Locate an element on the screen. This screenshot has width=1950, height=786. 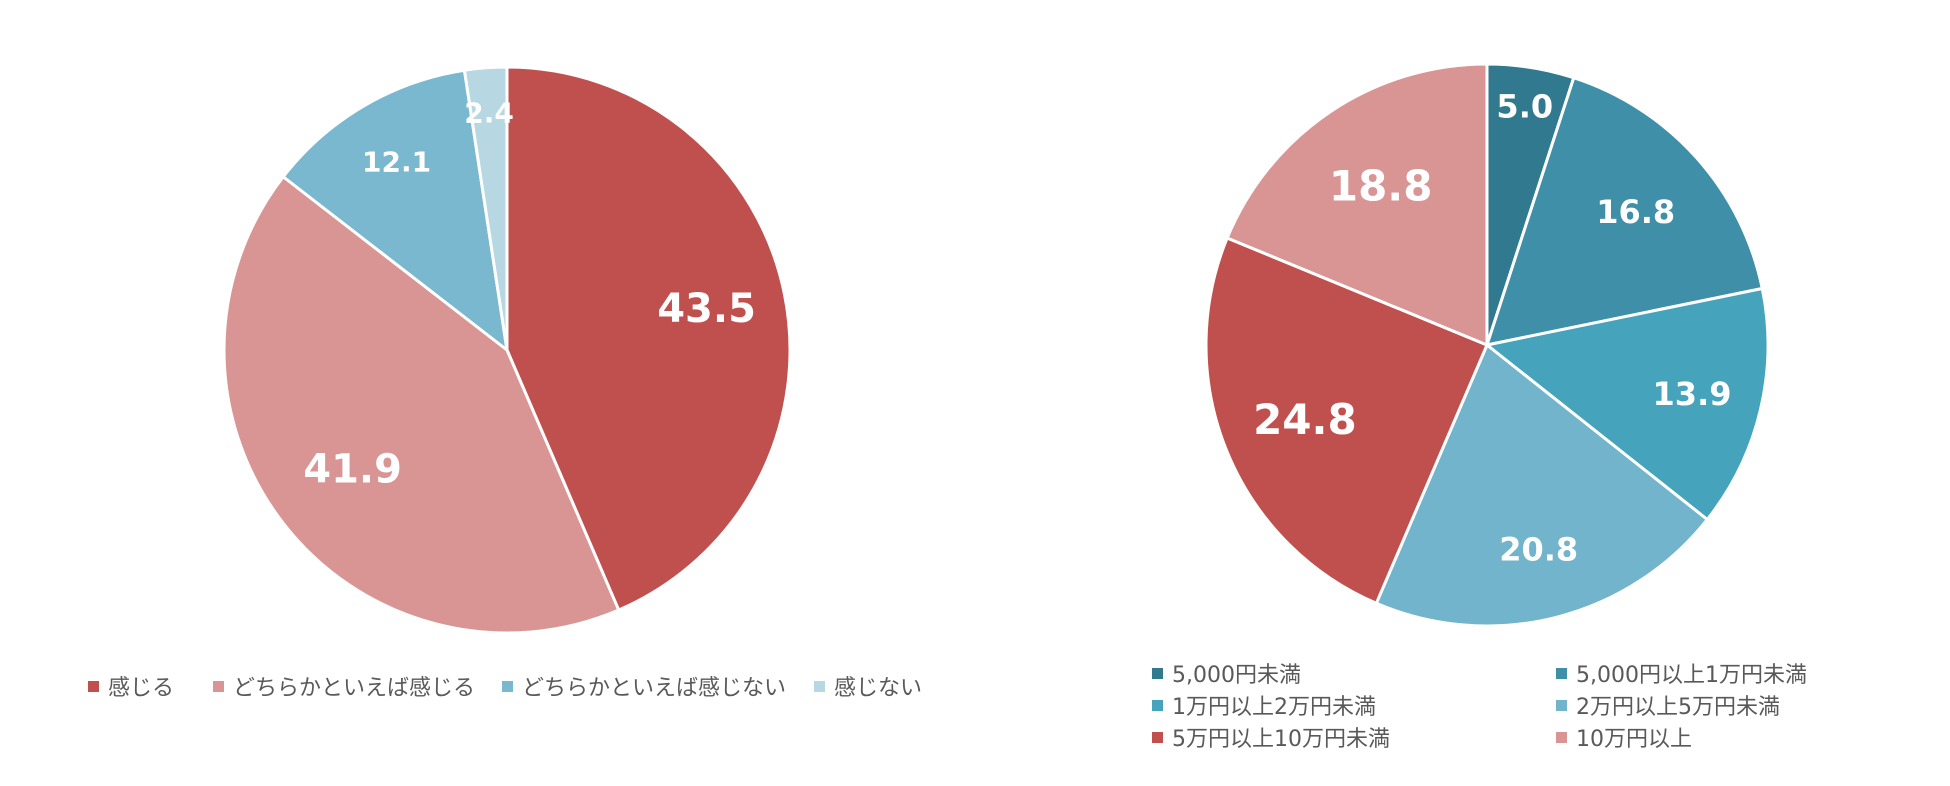
pie1-data-label-0: 43.5 is located at coordinates (706, 309).